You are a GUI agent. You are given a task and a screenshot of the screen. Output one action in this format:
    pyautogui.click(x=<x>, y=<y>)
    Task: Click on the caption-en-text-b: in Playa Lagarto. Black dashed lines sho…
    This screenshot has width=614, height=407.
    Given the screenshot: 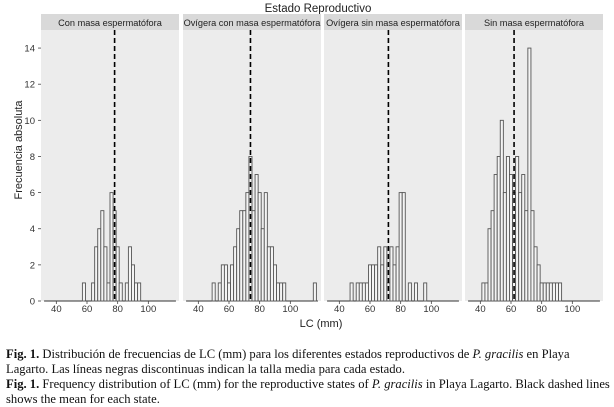 What is the action you would take?
    pyautogui.click(x=308, y=391)
    